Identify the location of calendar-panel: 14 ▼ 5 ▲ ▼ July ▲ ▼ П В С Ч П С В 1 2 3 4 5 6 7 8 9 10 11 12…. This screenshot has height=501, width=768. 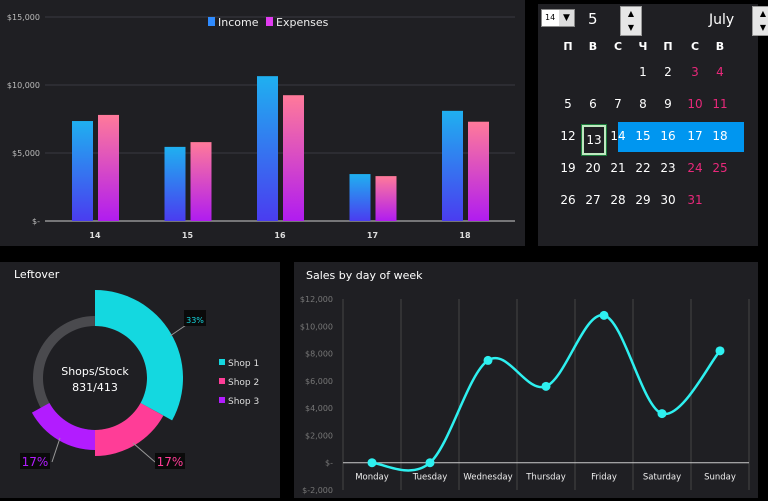
(653, 125).